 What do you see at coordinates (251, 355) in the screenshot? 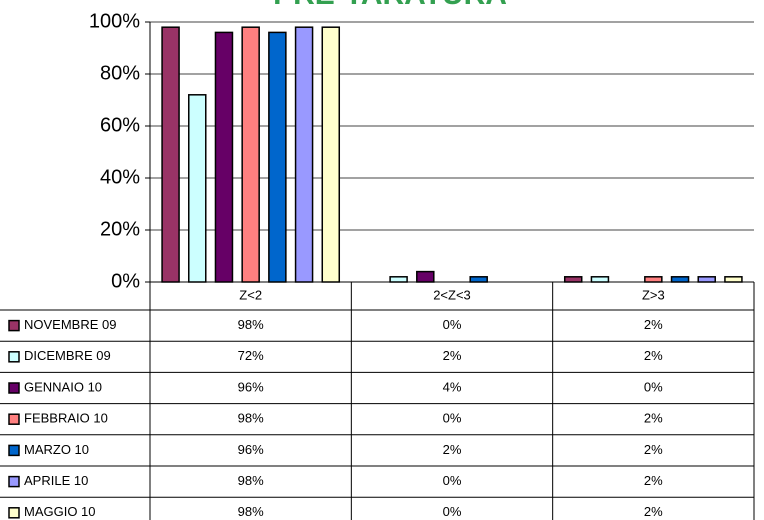
I see `value-label: 72%` at bounding box center [251, 355].